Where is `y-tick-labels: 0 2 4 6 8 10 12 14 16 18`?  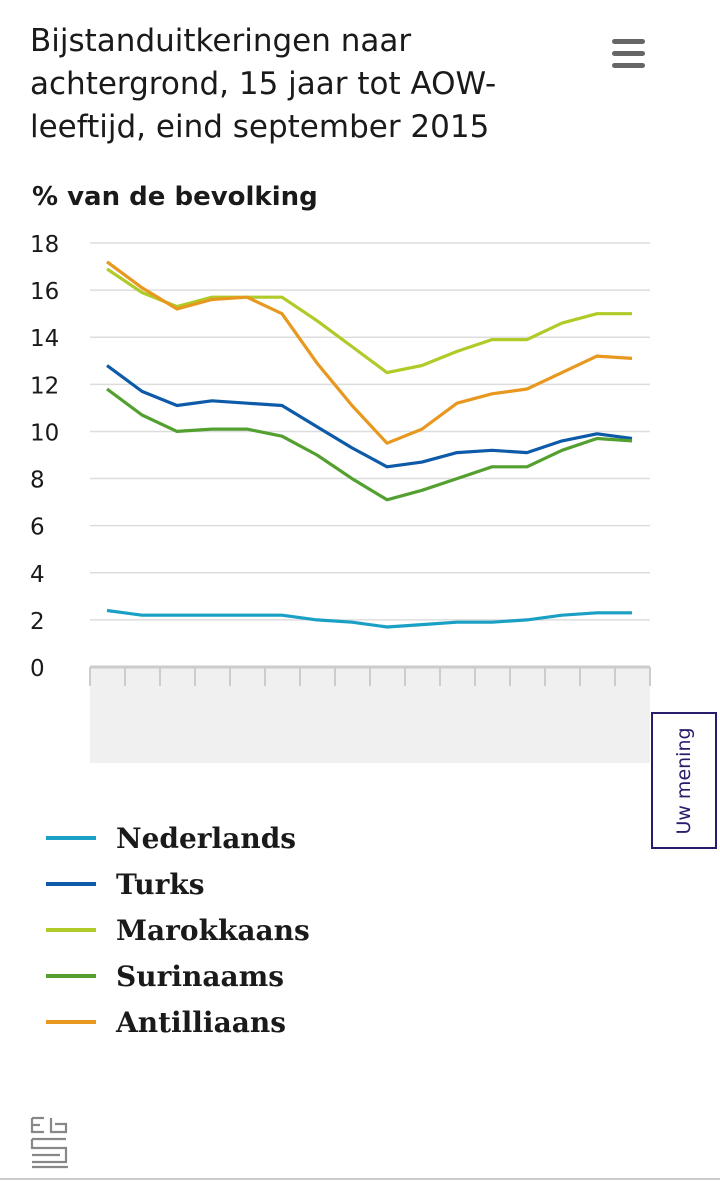
y-tick-labels: 0 2 4 6 8 10 12 14 16 18 is located at coordinates (44, 457).